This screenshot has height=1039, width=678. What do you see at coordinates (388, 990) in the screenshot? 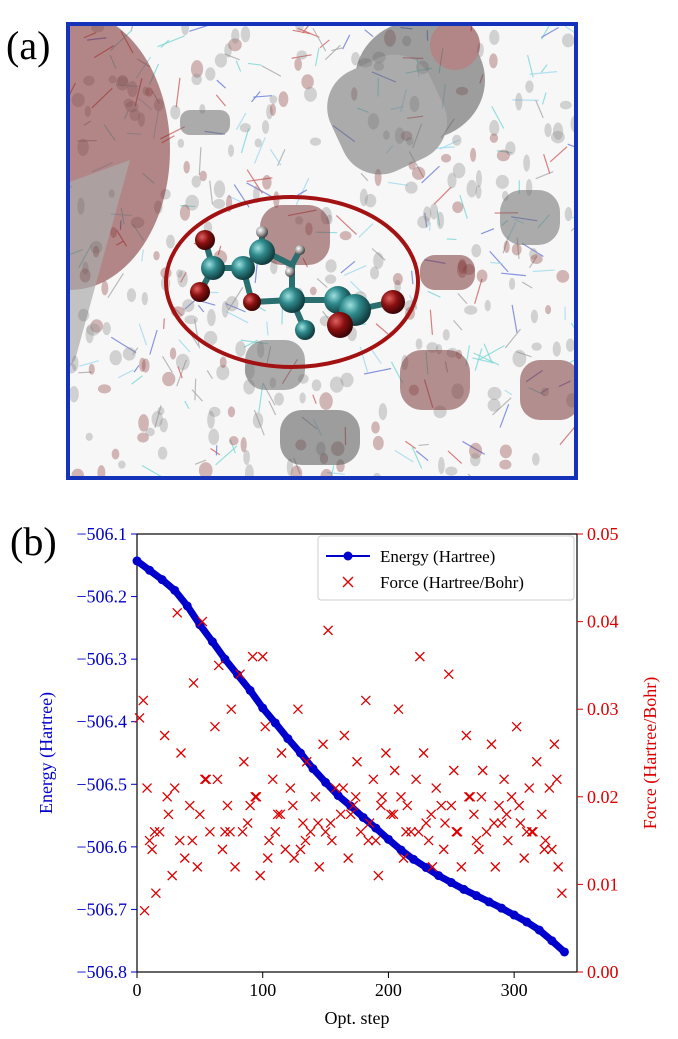
I see `x-tick-label: 200` at bounding box center [388, 990].